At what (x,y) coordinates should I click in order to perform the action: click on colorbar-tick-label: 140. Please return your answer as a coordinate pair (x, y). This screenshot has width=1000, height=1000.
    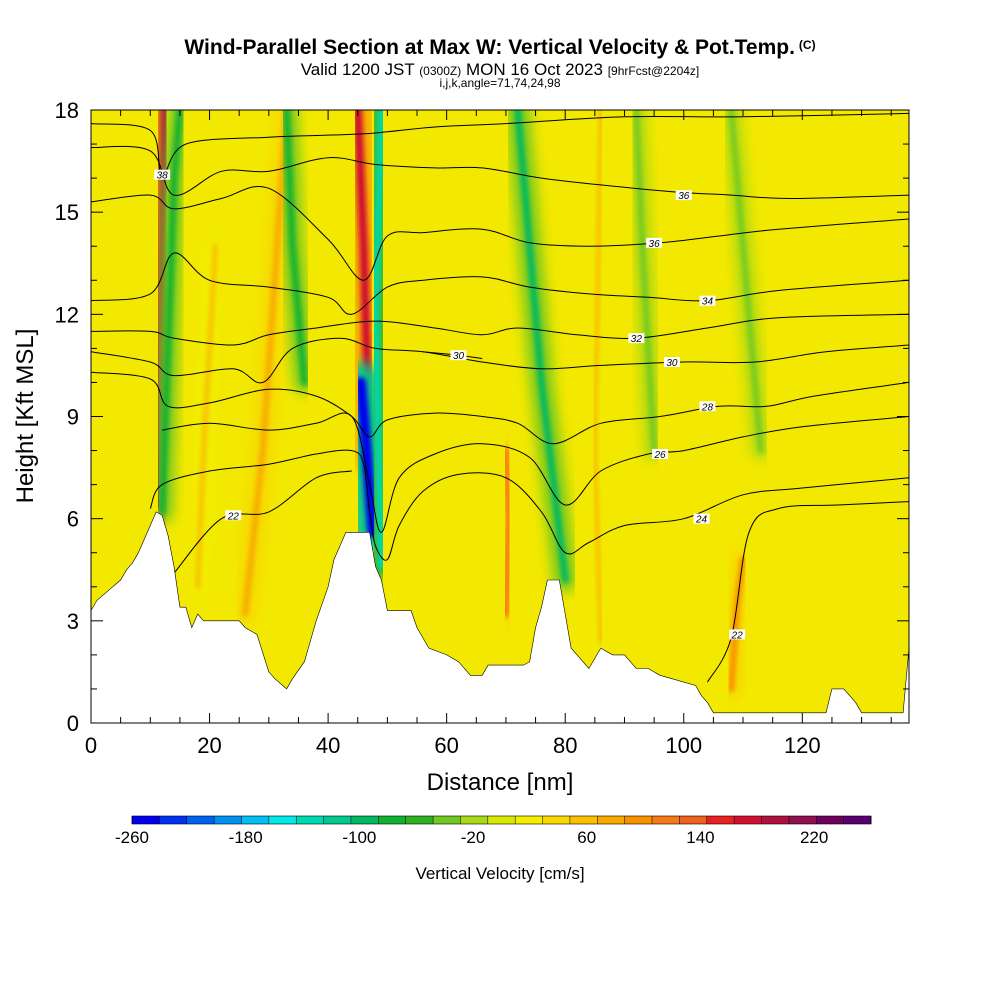
    Looking at the image, I should click on (700, 837).